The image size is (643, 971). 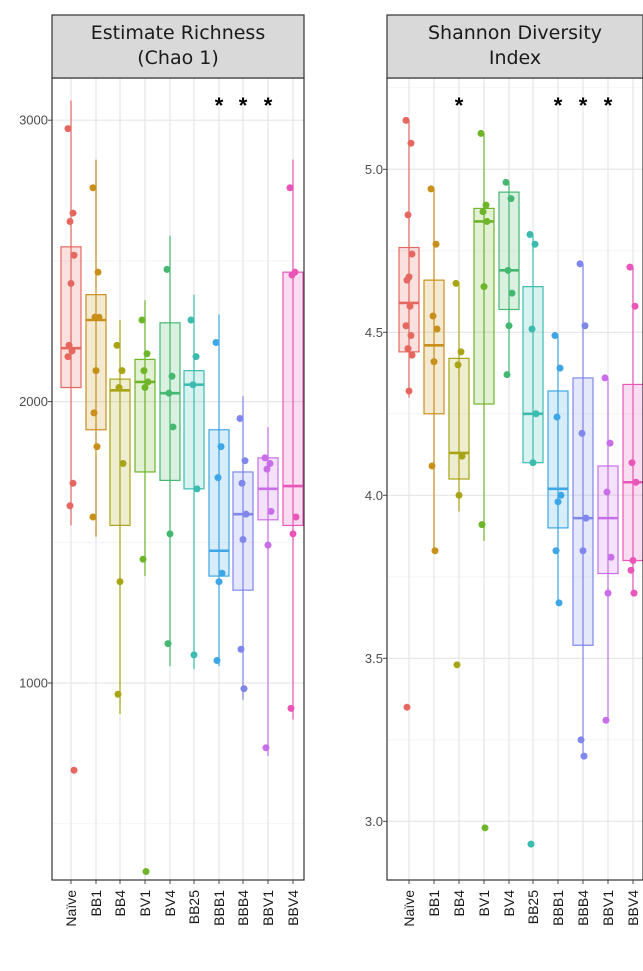 What do you see at coordinates (374, 658) in the screenshot?
I see `y-tick-label: 3.5` at bounding box center [374, 658].